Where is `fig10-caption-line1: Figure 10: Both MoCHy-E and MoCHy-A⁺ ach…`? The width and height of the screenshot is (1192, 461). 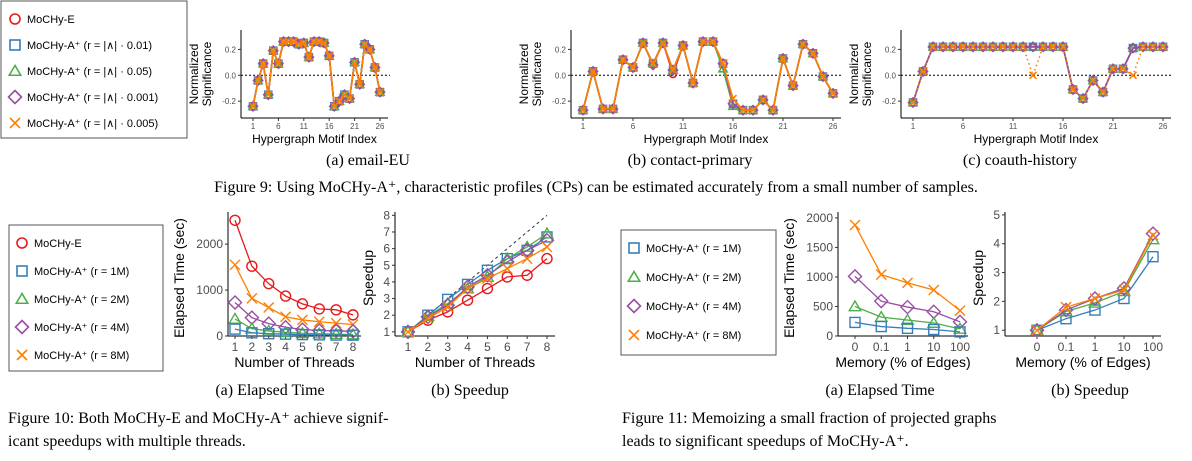
fig10-caption-line1: Figure 10: Both MoCHy-E and MoCHy-A⁺ ach… is located at coordinates (198, 418).